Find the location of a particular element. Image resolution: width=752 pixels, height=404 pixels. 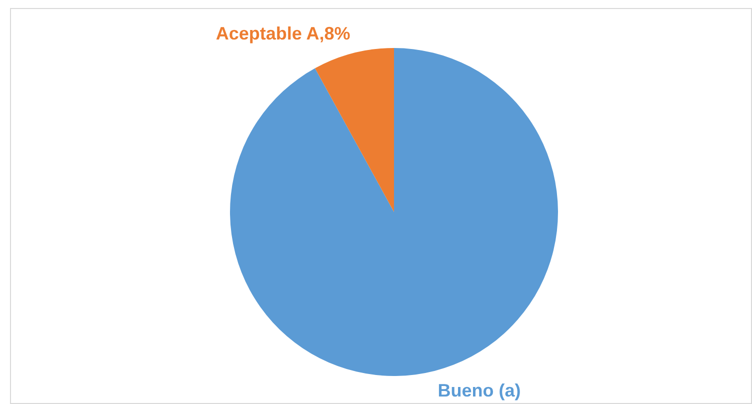

pie-slice is located at coordinates (354, 130).